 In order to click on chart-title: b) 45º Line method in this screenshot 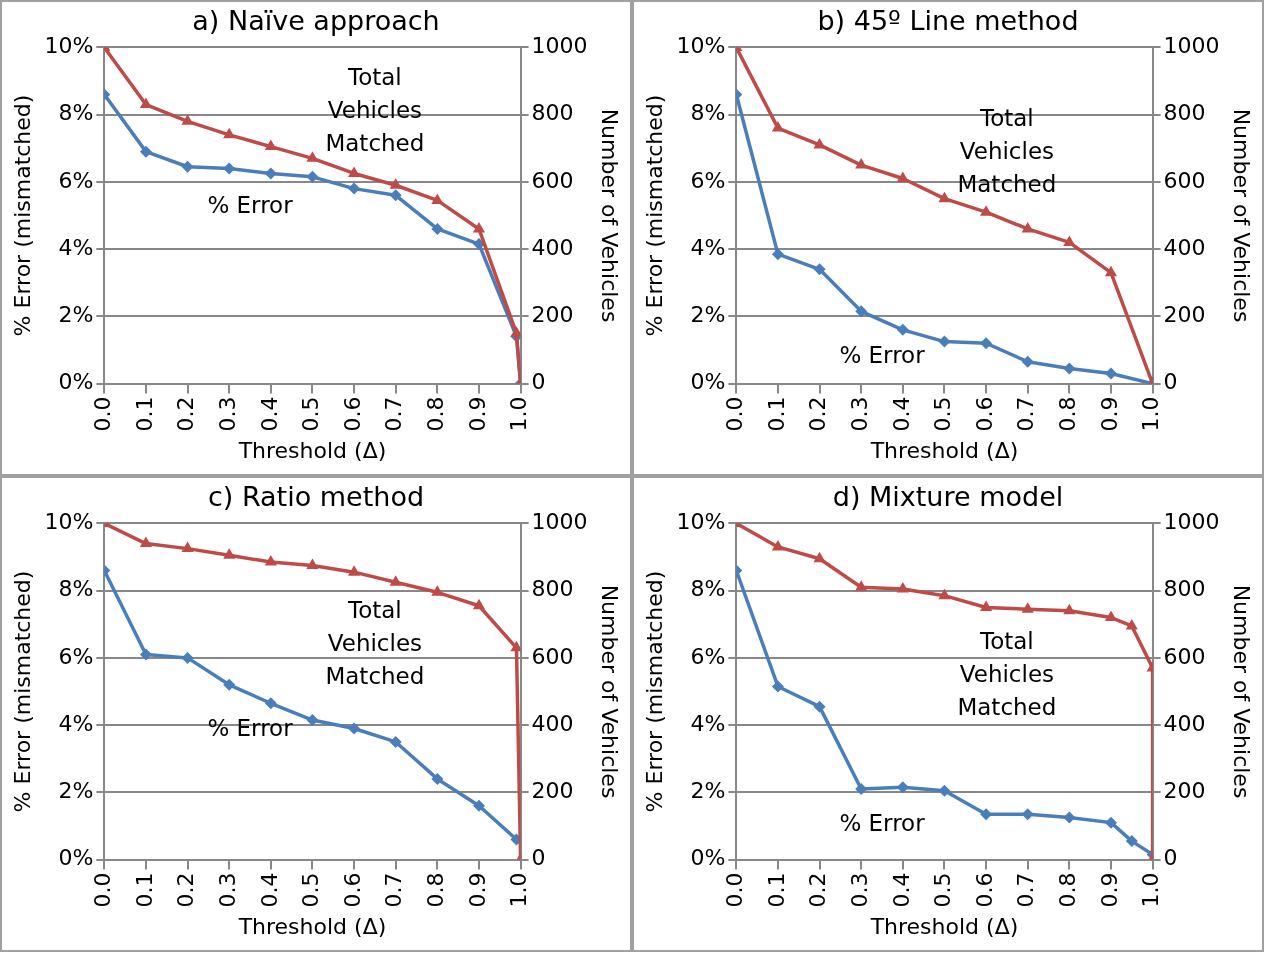, I will do `click(948, 21)`.